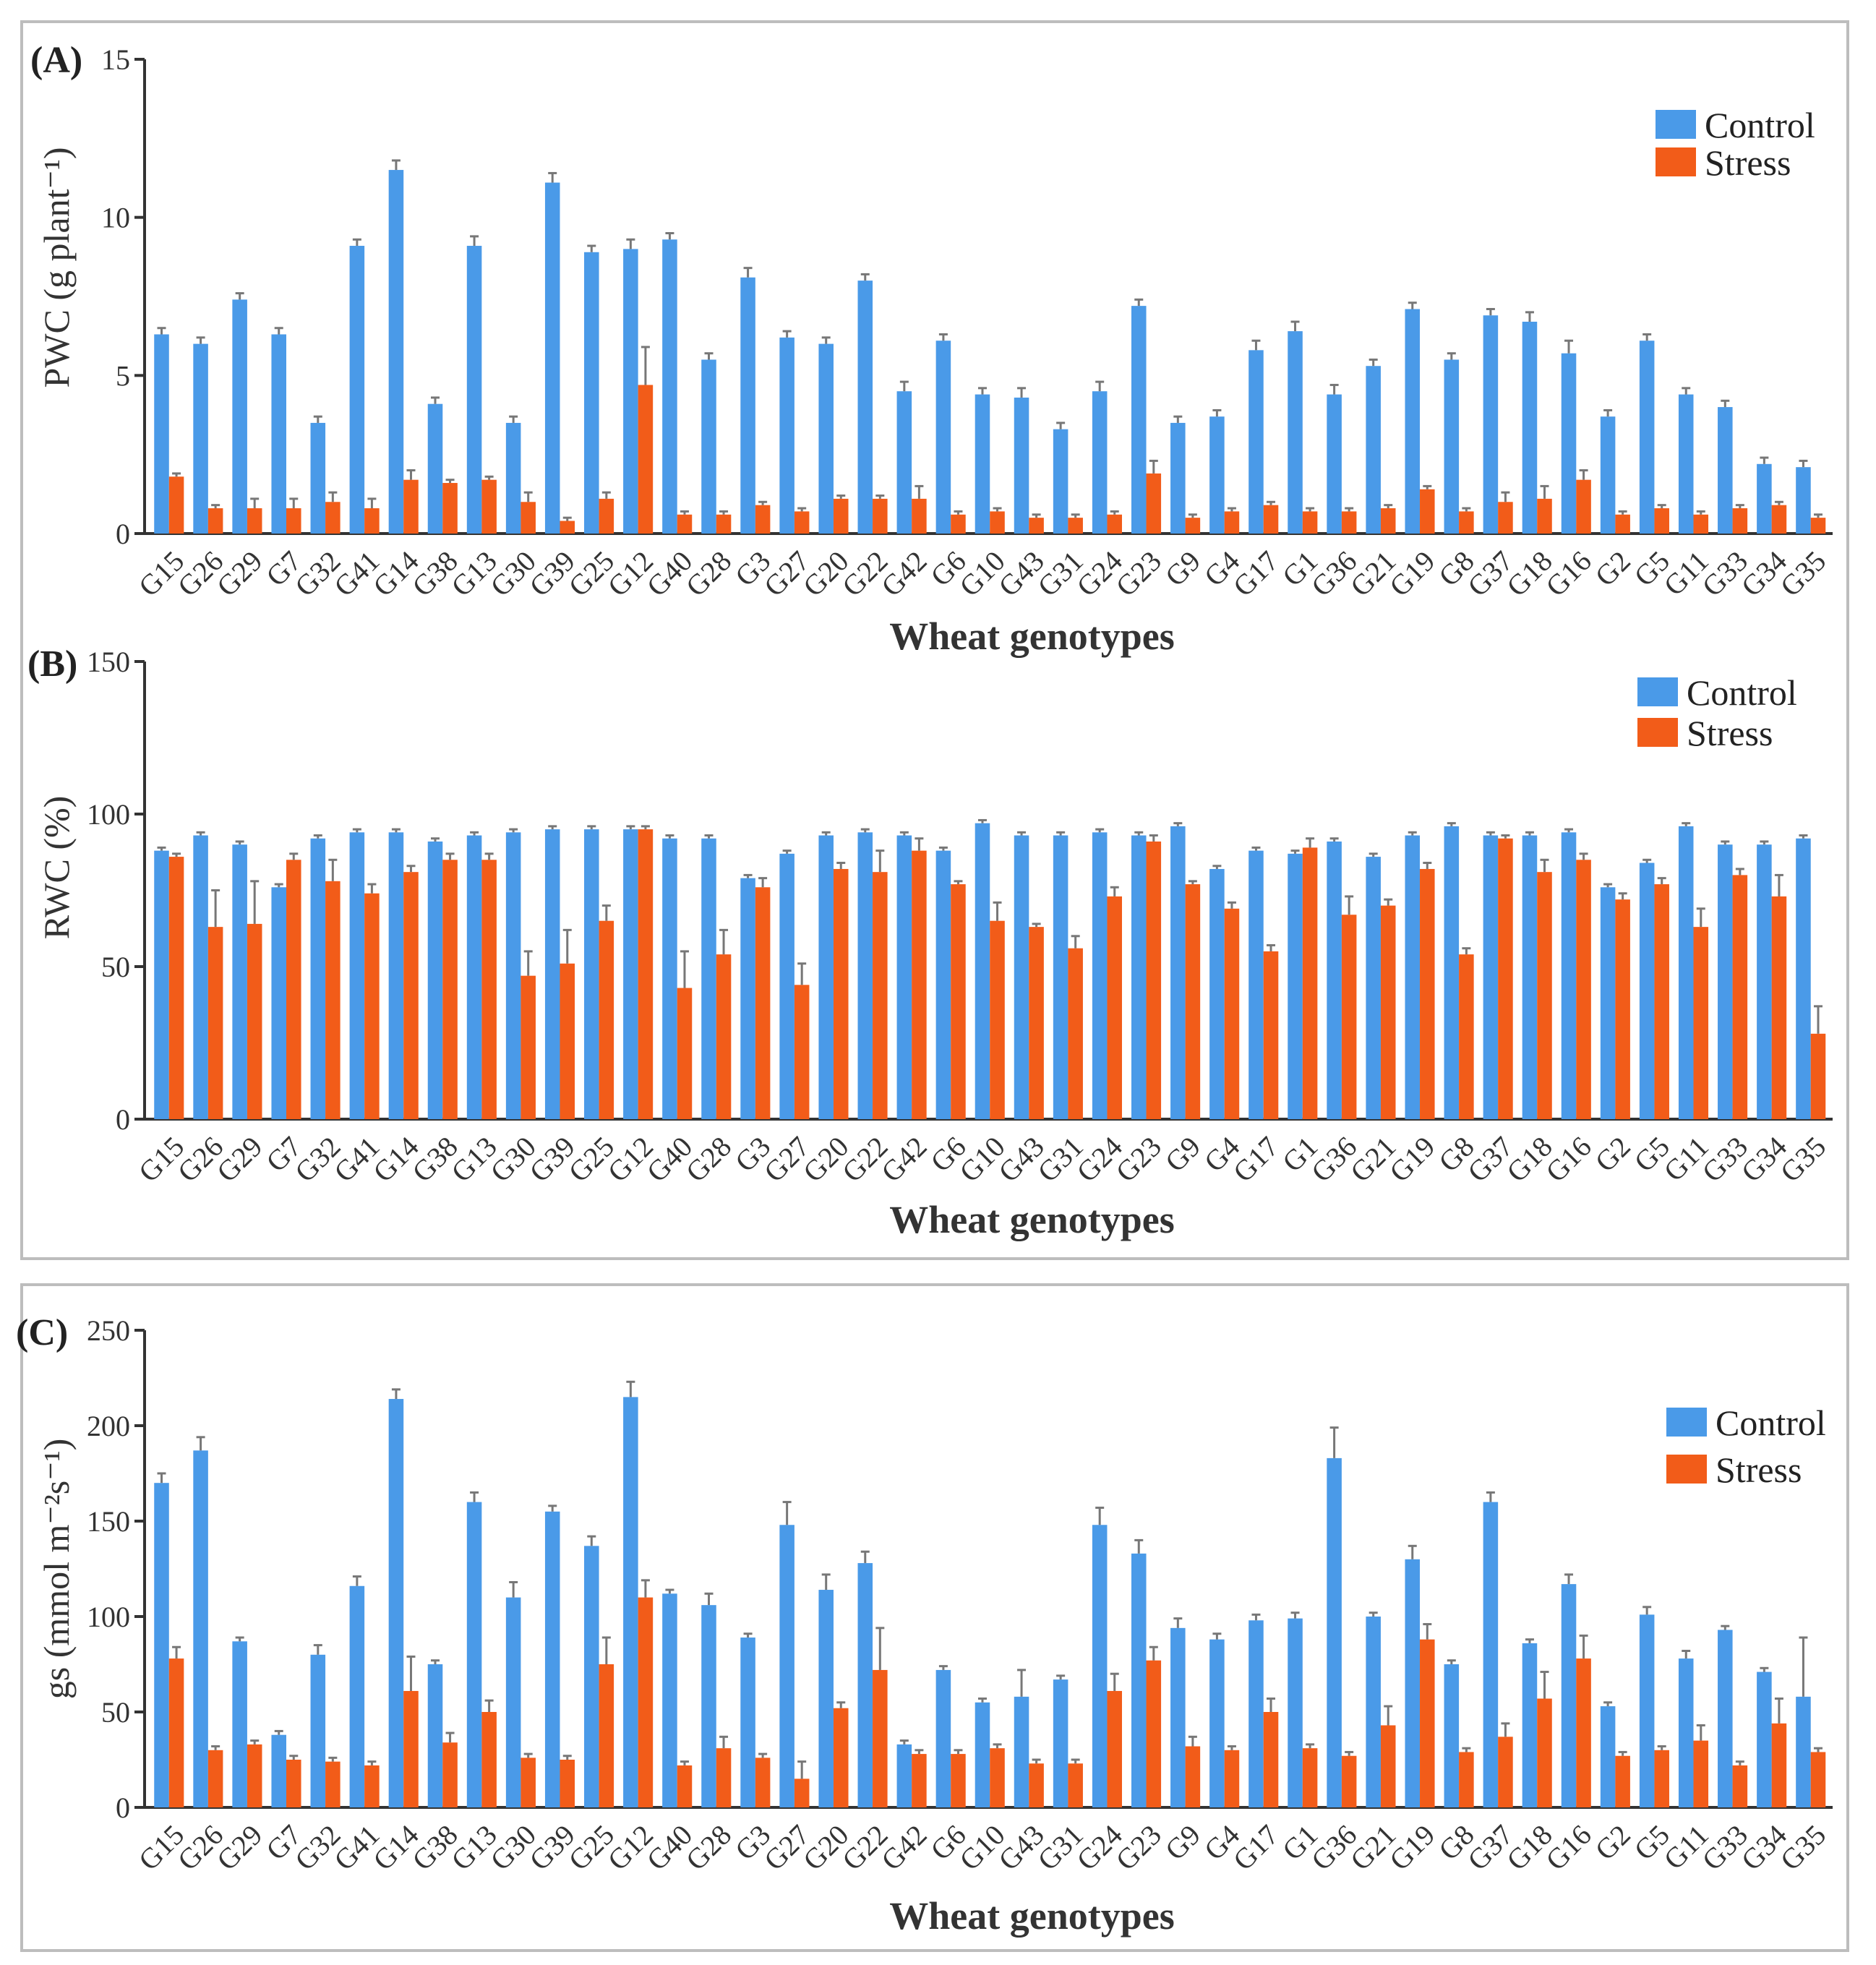 The width and height of the screenshot is (1876, 1965). What do you see at coordinates (670, 1700) in the screenshot?
I see `bar-control-G40` at bounding box center [670, 1700].